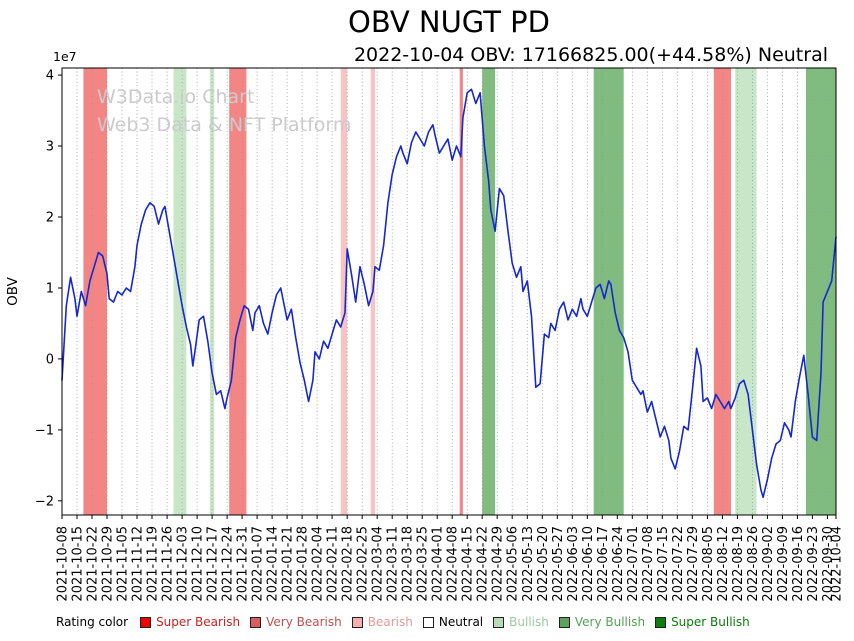  I want to click on chart-title: OBV NUGT PD, so click(449, 22).